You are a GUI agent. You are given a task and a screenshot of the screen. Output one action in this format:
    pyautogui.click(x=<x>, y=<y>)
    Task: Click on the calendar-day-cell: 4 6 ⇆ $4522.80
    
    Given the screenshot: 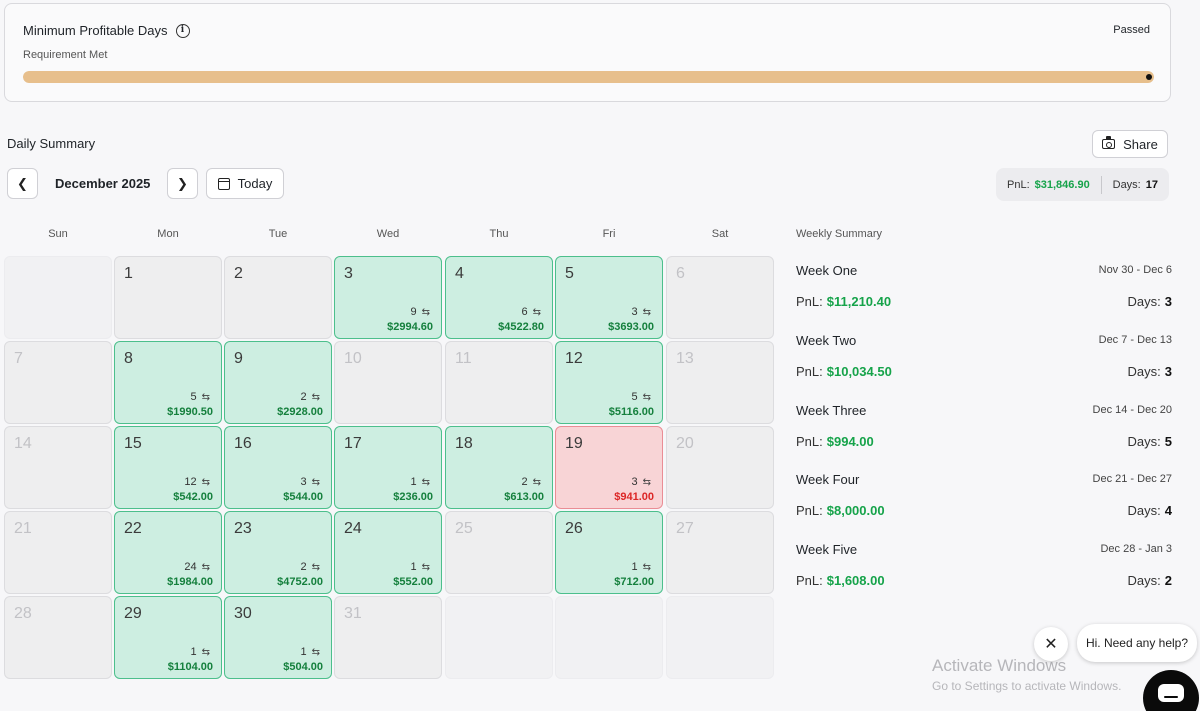 What is the action you would take?
    pyautogui.click(x=499, y=297)
    